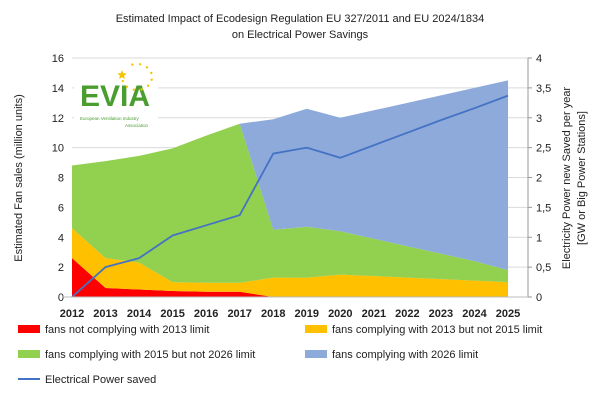 The image size is (600, 400). I want to click on y-tick-label: 10, so click(58, 149).